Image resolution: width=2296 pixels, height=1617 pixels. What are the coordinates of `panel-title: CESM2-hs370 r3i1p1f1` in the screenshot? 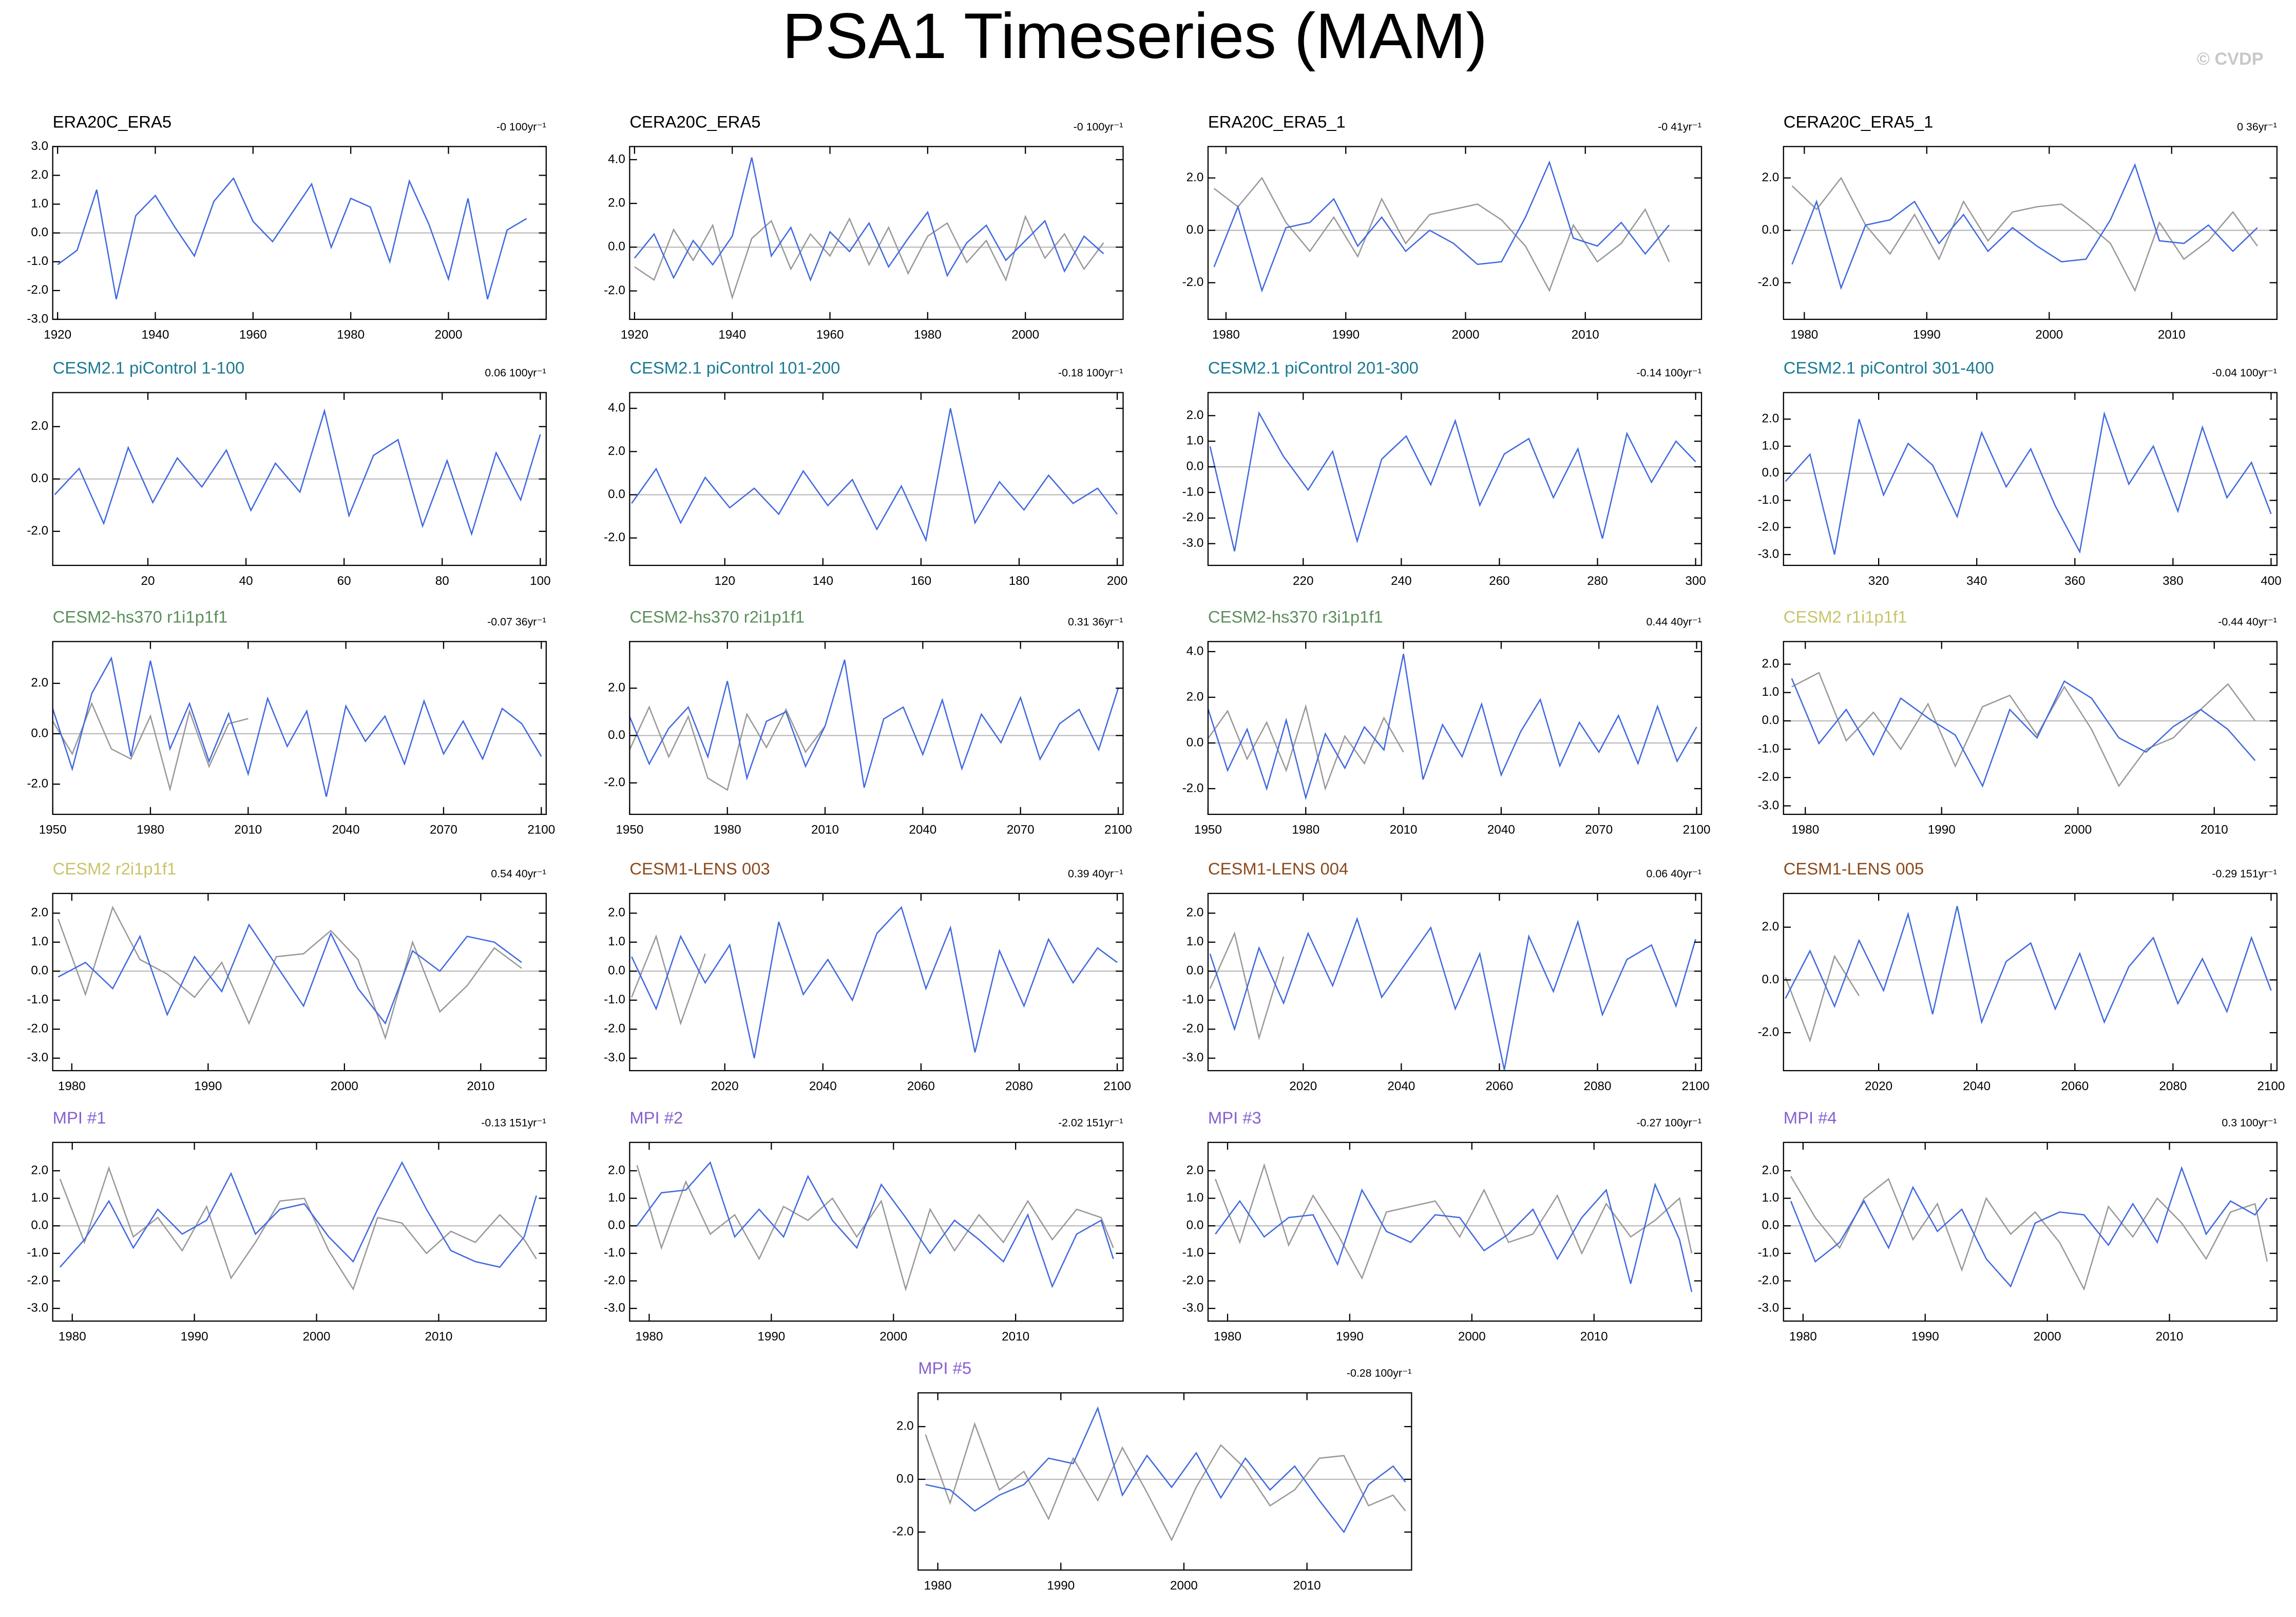 It's located at (1296, 616).